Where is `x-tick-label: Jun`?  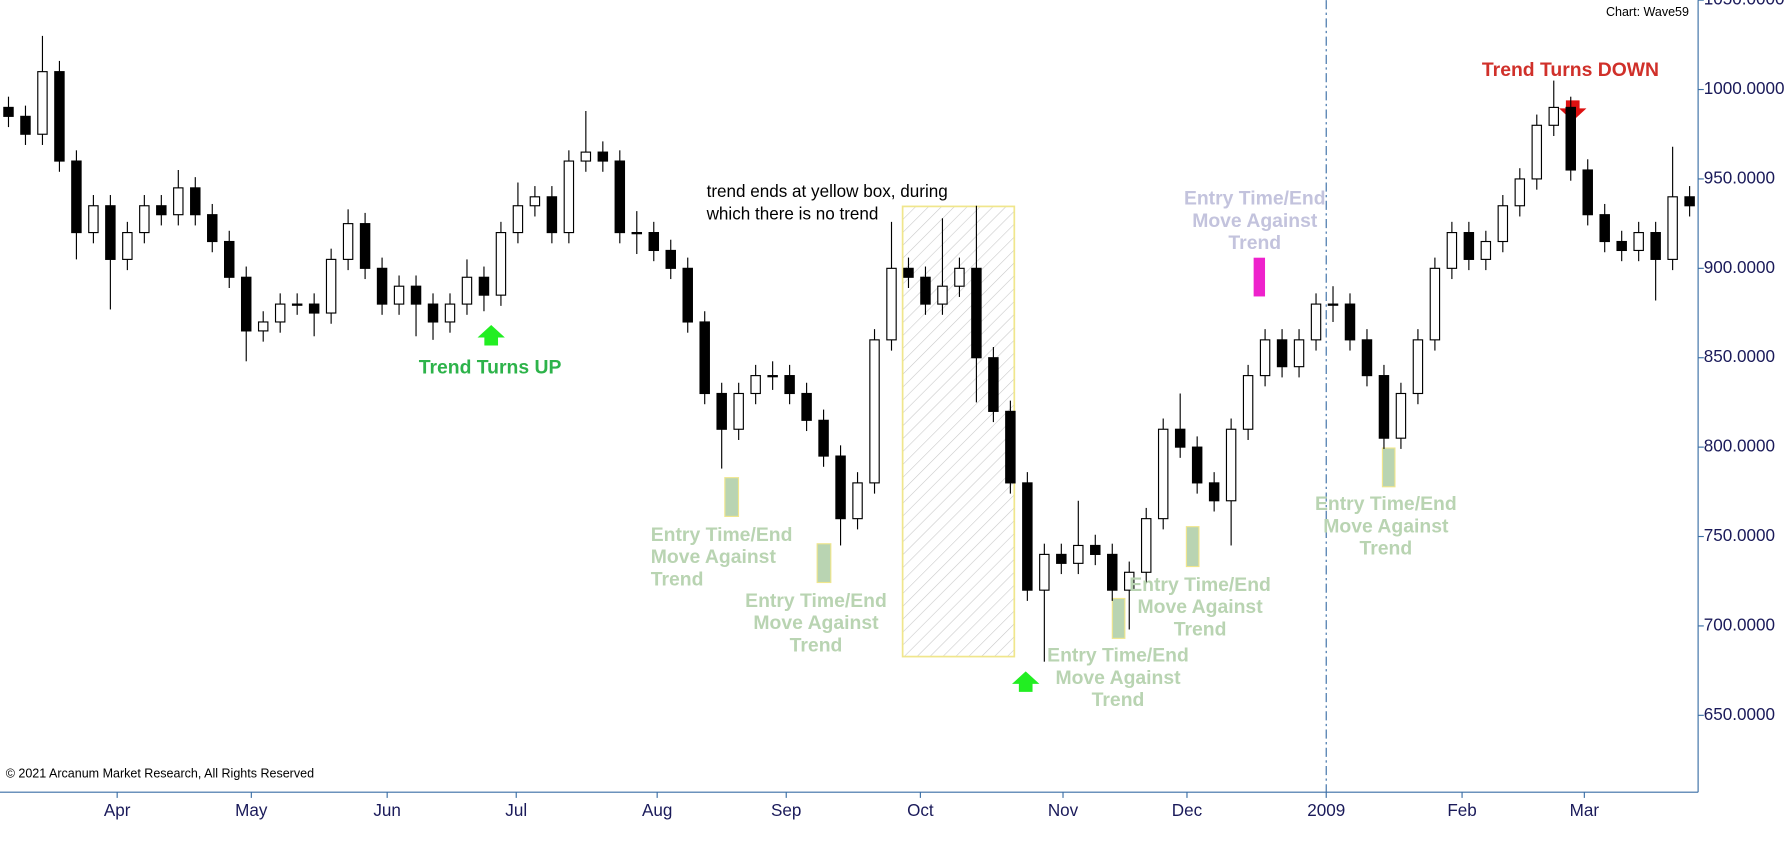
x-tick-label: Jun is located at coordinates (387, 810).